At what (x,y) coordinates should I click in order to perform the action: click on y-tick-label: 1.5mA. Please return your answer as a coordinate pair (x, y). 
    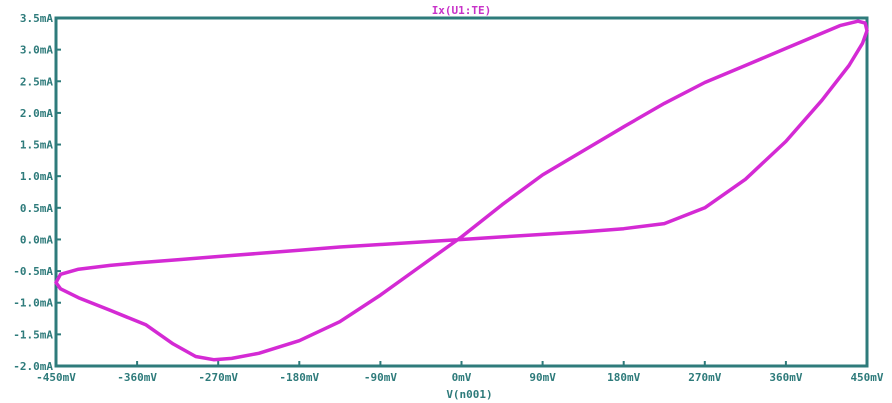
    Looking at the image, I should click on (36, 145).